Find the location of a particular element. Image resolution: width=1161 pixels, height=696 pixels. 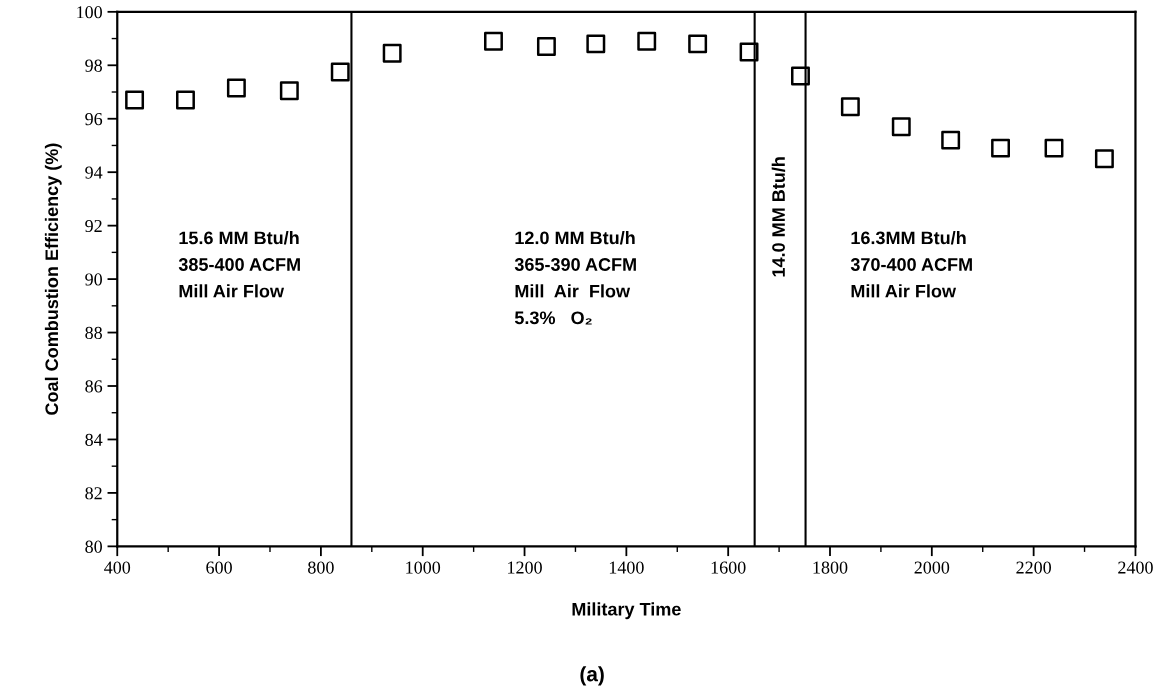

y-axis-title: Coal Combustion Efficiency (%) is located at coordinates (53, 279).